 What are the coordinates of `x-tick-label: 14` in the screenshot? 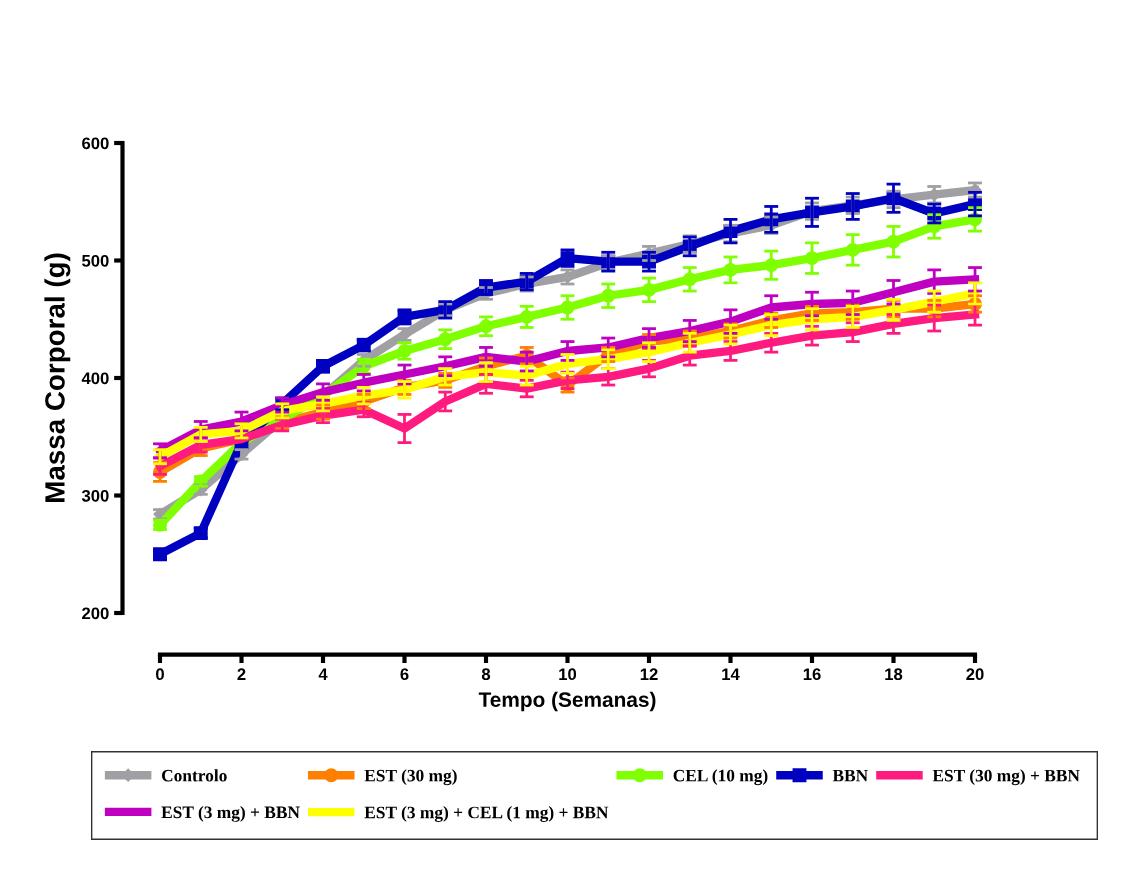 It's located at (731, 674).